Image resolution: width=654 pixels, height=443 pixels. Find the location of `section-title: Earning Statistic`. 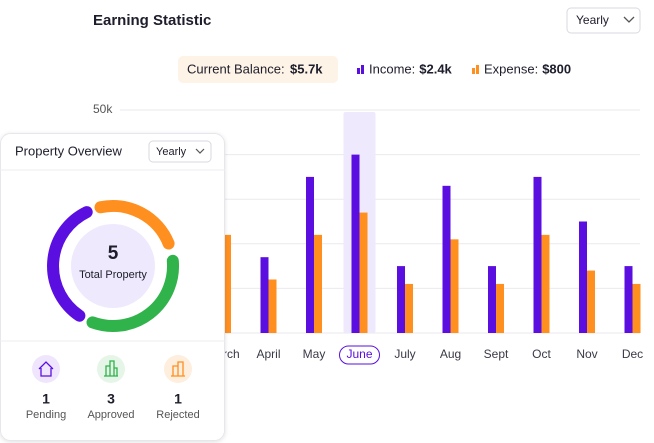

section-title: Earning Statistic is located at coordinates (152, 20).